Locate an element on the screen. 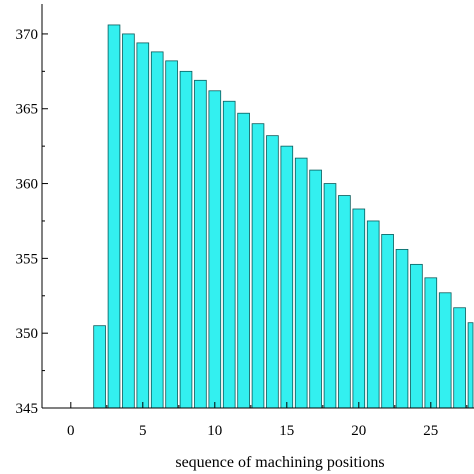  x-tick-label: 20 is located at coordinates (358, 431).